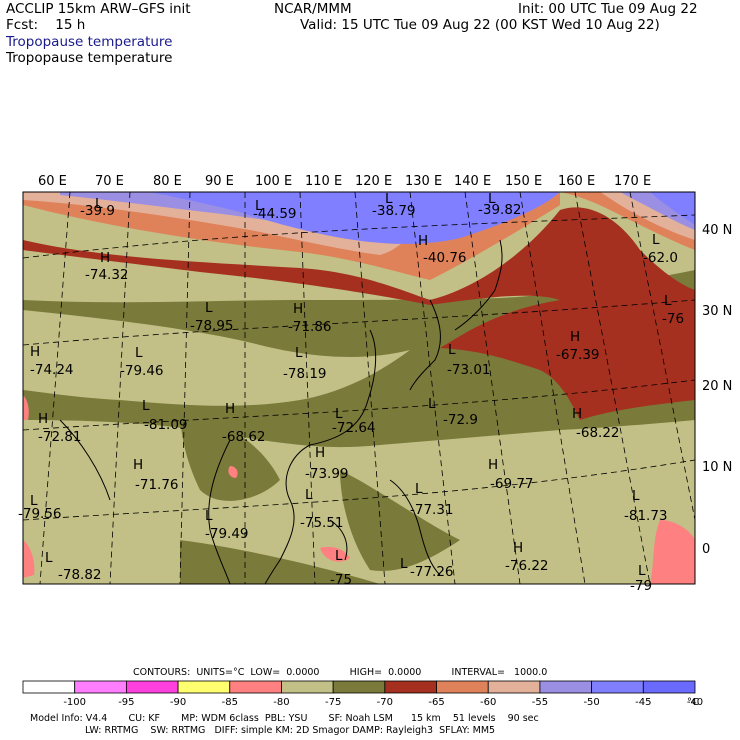 The image size is (740, 740). What do you see at coordinates (394, 205) in the screenshot?
I see `marker-low: L-38.79` at bounding box center [394, 205].